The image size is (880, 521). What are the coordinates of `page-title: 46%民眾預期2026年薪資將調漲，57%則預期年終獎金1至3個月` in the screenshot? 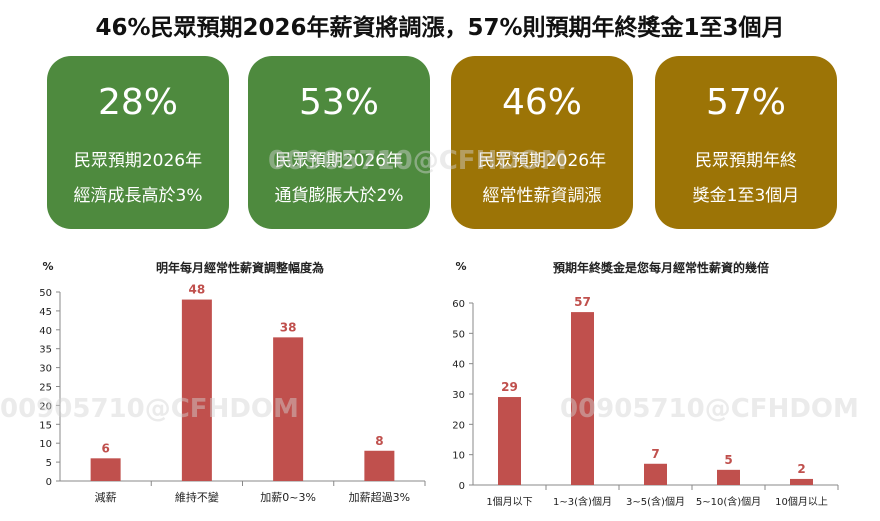 It's located at (440, 28).